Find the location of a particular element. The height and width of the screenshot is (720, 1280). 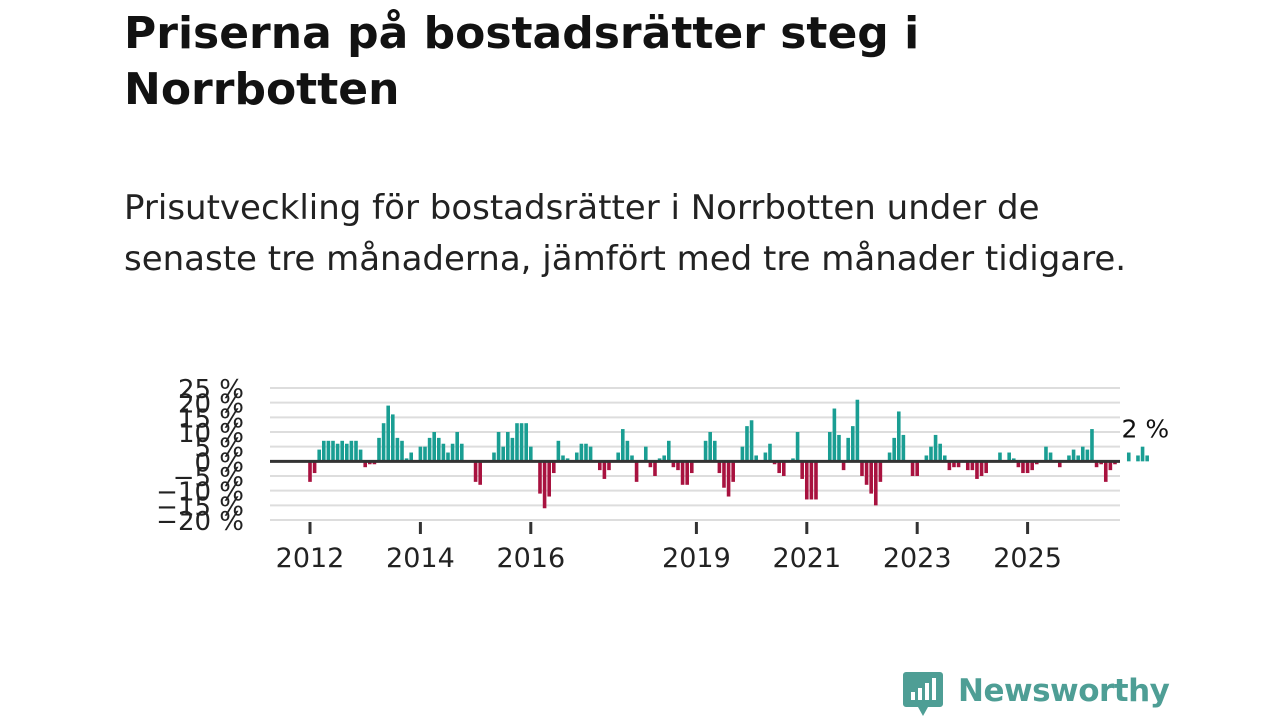

y-tick-label: −10 % is located at coordinates (200, 493).